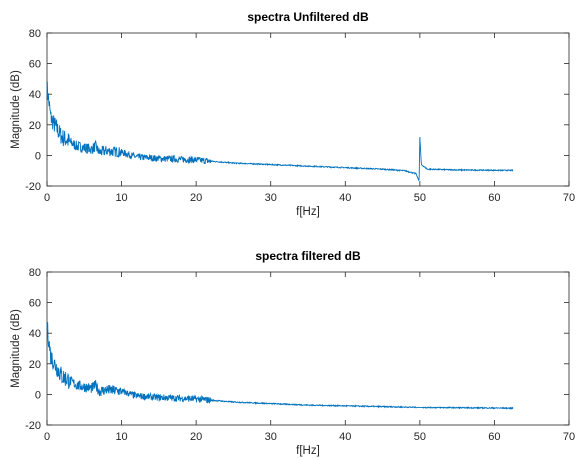 The height and width of the screenshot is (460, 576). Describe the element at coordinates (308, 17) in the screenshot. I see `chart-title: spectra Unfiltered dB` at that location.